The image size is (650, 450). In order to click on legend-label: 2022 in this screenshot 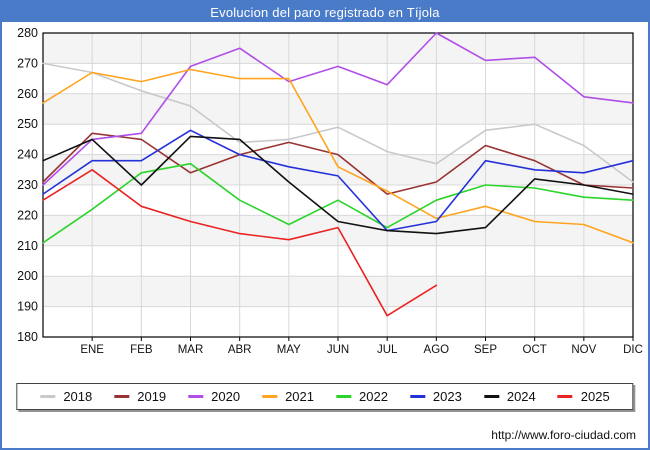, I will do `click(373, 396)`.